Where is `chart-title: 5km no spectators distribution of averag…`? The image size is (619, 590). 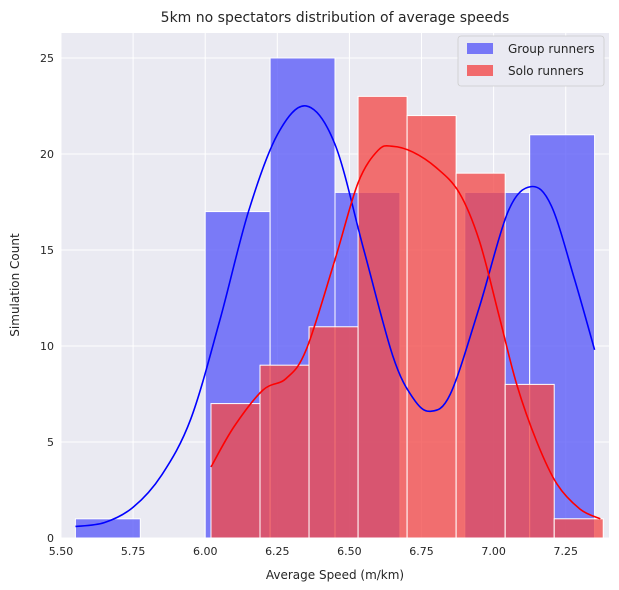 chart-title: 5km no spectators distribution of averag… is located at coordinates (335, 18).